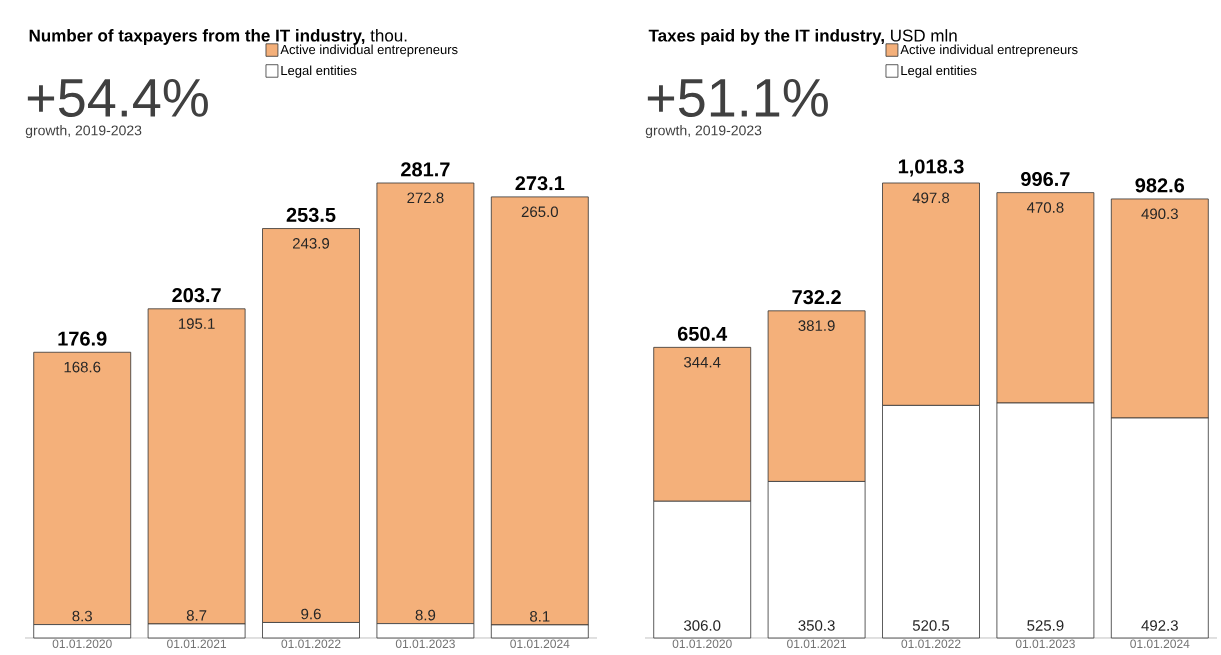 The height and width of the screenshot is (655, 1221). What do you see at coordinates (1045, 207) in the screenshot?
I see `data-label: 470.8` at bounding box center [1045, 207].